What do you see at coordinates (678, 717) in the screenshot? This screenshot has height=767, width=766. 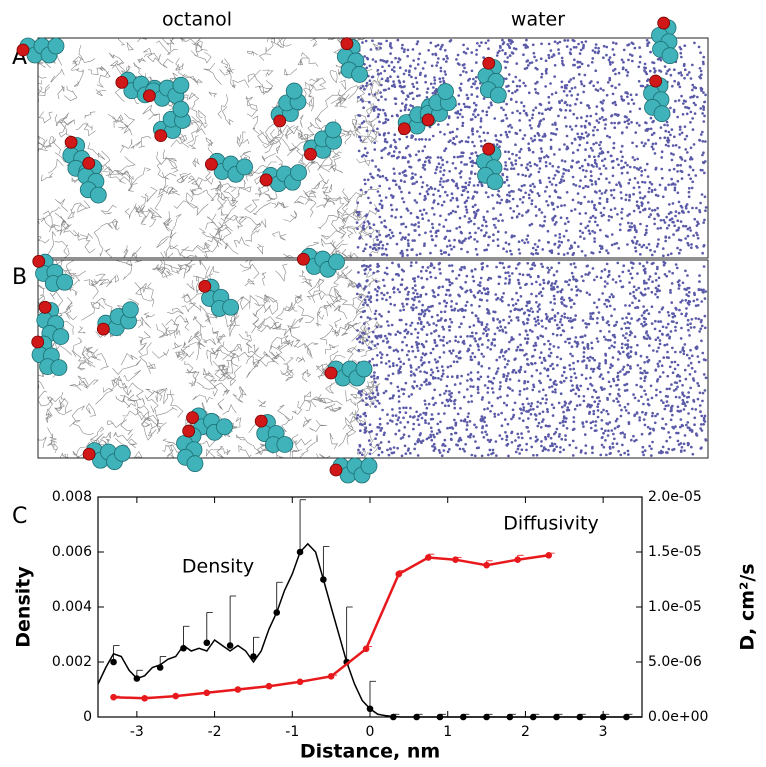 I see `y2-tick-label: 0.0e+00` at bounding box center [678, 717].